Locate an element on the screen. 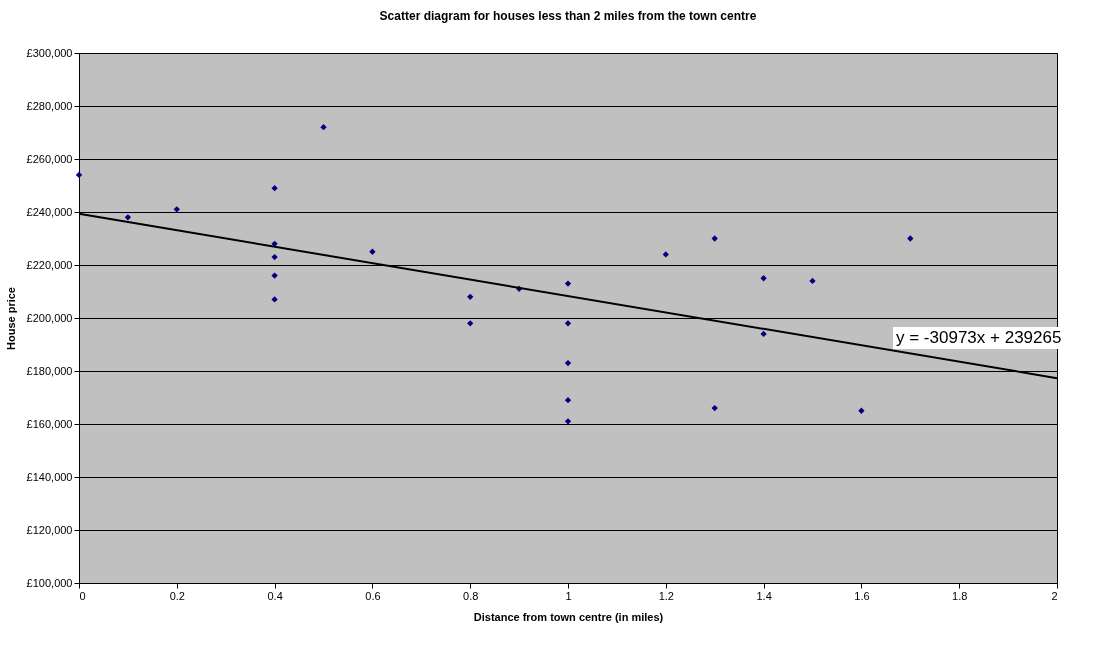 This screenshot has height=660, width=1111. x-tick-label: 1.4 is located at coordinates (764, 595).